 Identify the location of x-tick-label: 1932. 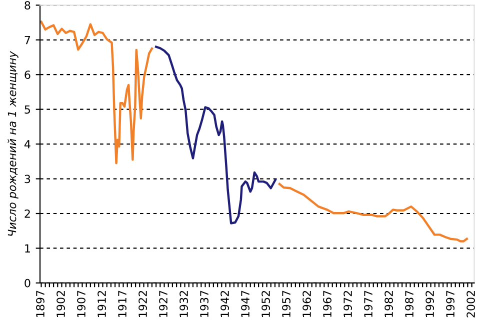
(184, 304).